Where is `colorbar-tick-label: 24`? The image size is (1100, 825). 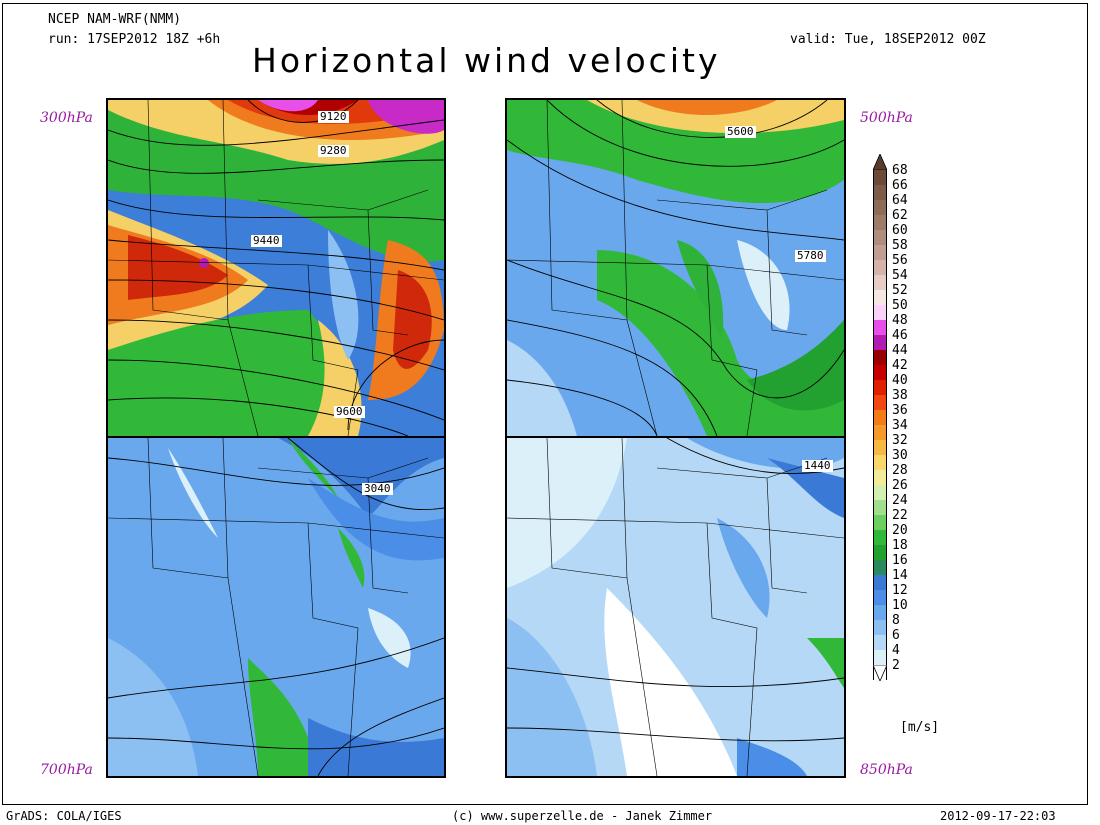 colorbar-tick-label: 24 is located at coordinates (900, 500).